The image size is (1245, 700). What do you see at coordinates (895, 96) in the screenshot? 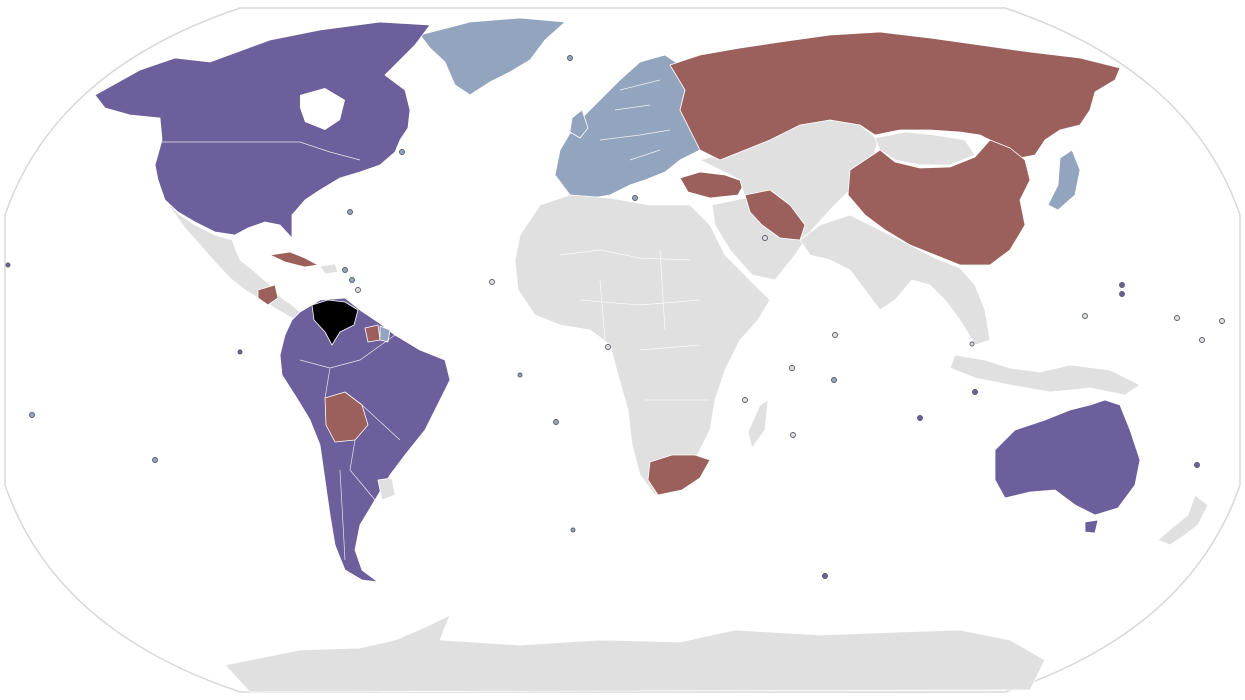
I see `region-russia` at bounding box center [895, 96].